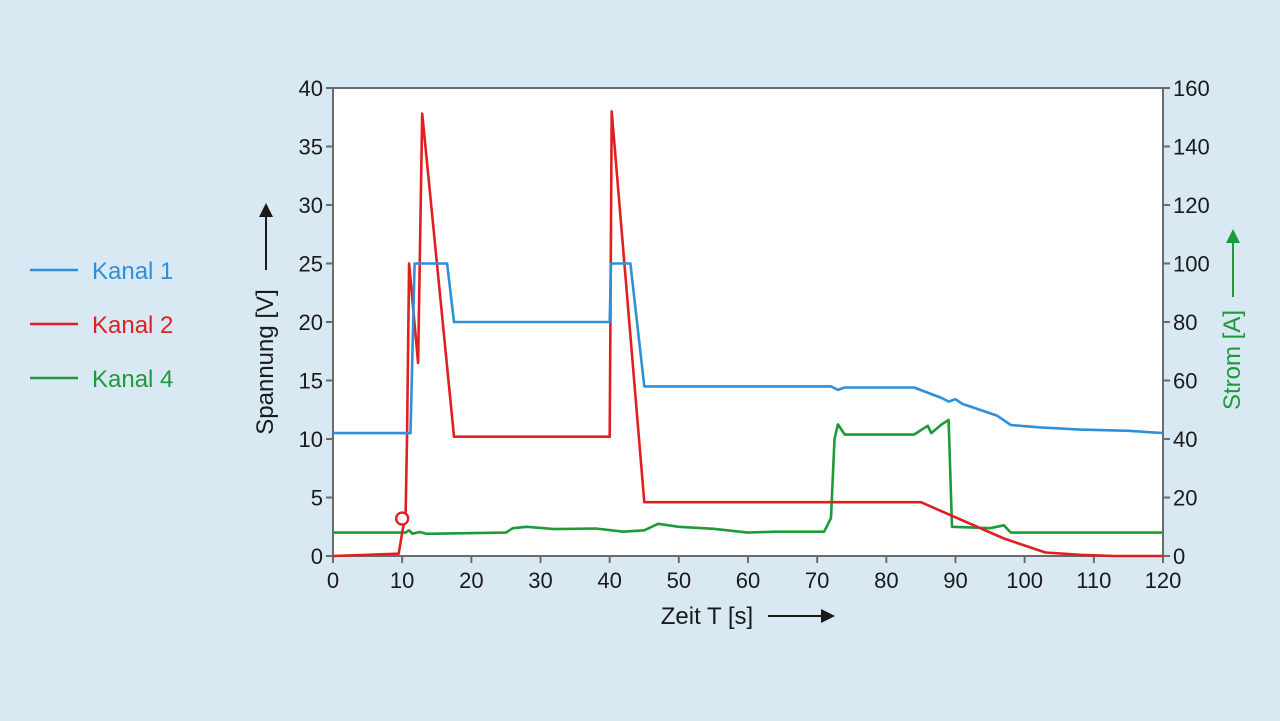 Image resolution: width=1280 pixels, height=721 pixels. What do you see at coordinates (707, 616) in the screenshot?
I see `x-axis-title: Zeit T [s]` at bounding box center [707, 616].